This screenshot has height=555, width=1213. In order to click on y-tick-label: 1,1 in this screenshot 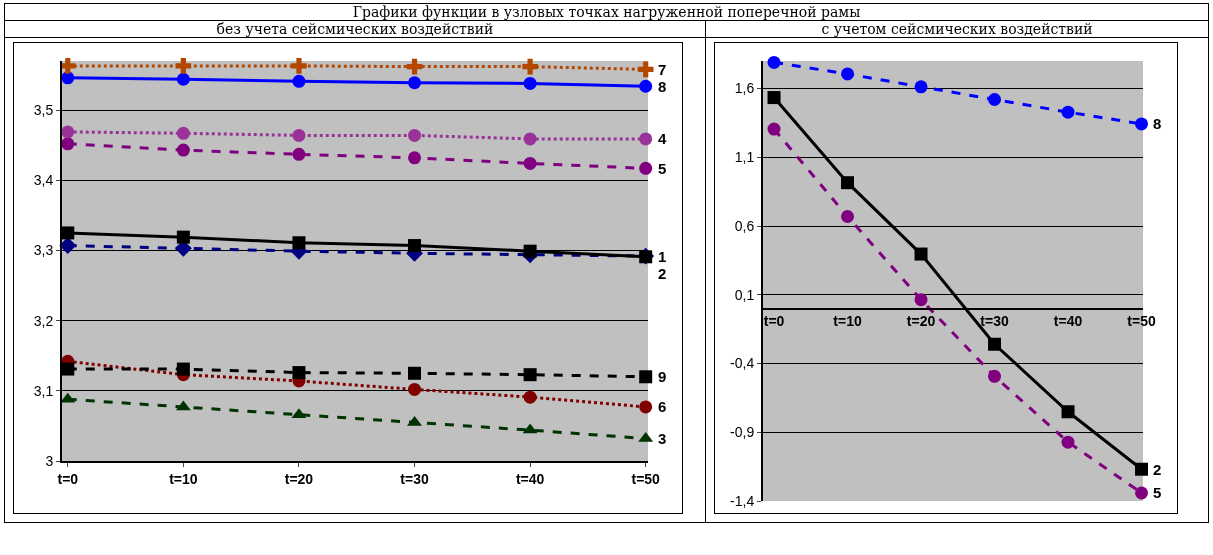, I will do `click(744, 157)`.